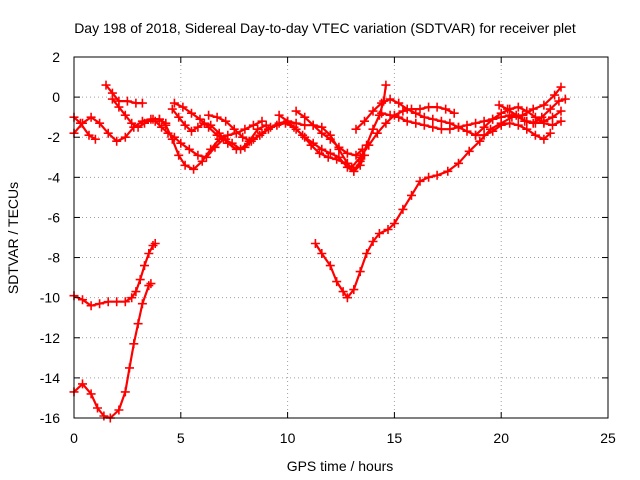 Image resolution: width=640 pixels, height=480 pixels. I want to click on series-sat-f, so click(124, 94).